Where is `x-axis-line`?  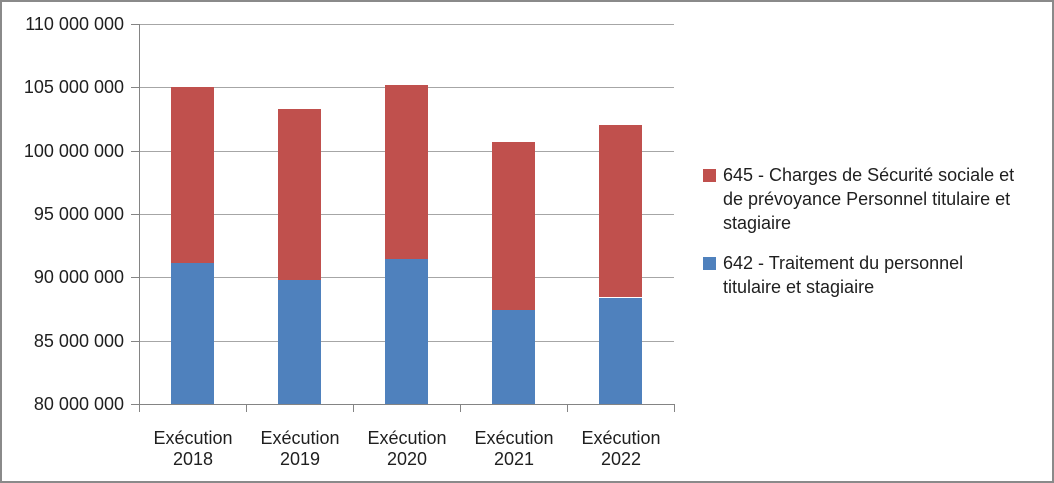
x-axis-line is located at coordinates (407, 404).